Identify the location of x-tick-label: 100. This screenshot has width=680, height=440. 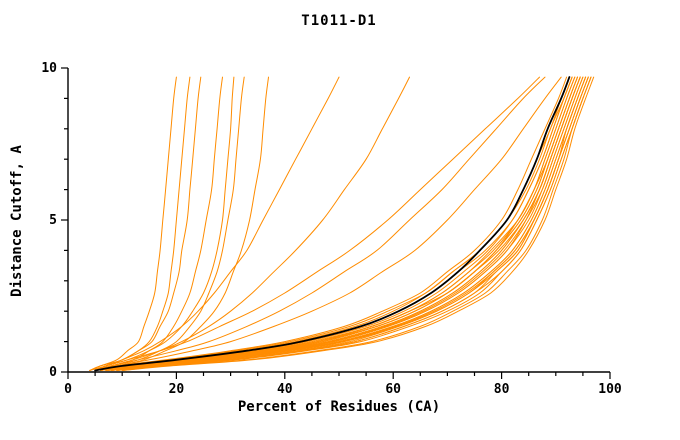
(610, 389).